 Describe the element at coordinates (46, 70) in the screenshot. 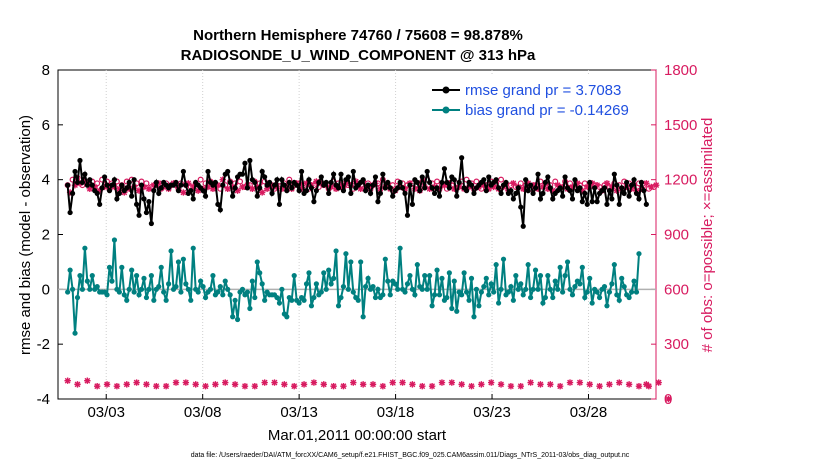

I see `y-left-tick-label: 8` at that location.